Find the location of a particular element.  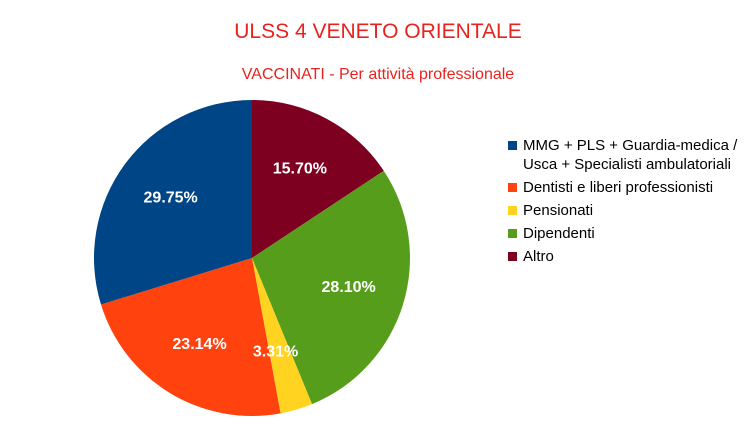

chart-subtitle: VACCINATI - Per attività professionale is located at coordinates (378, 74).